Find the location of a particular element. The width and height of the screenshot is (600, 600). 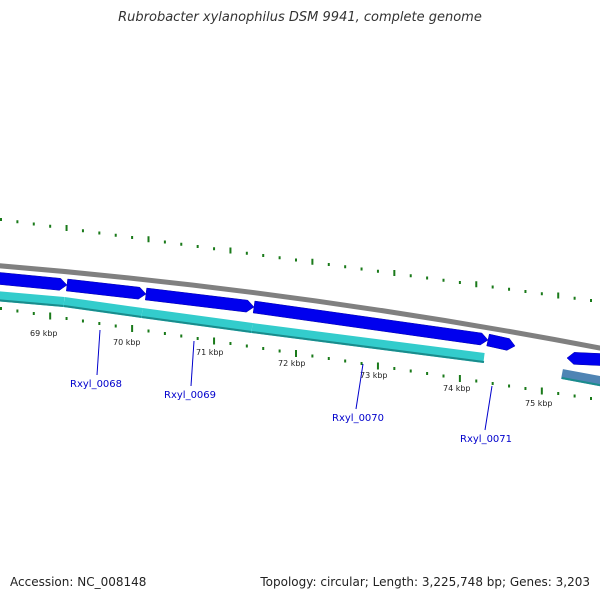

kbp-label: 72 kbp is located at coordinates (292, 363).